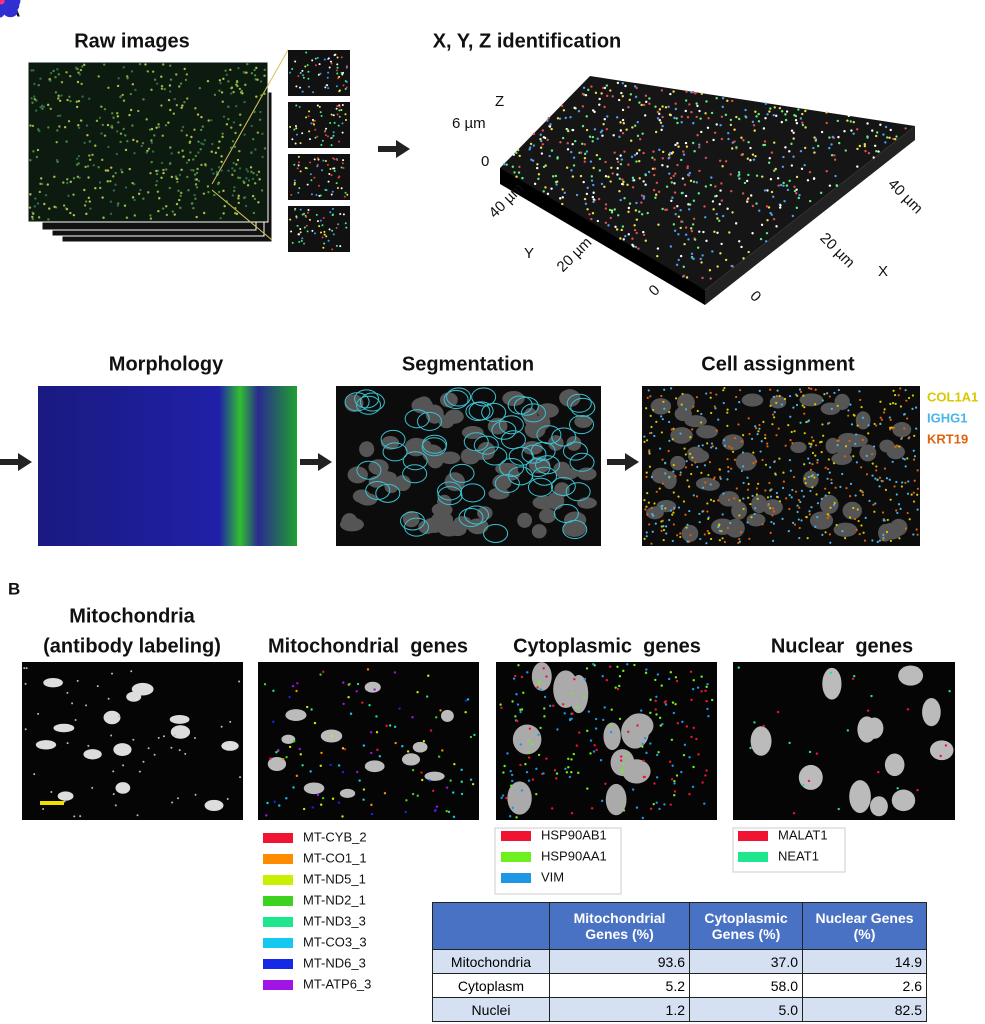 The width and height of the screenshot is (985, 1024). Describe the element at coordinates (574, 834) in the screenshot. I see `legend-label: HSP90AB1` at that location.